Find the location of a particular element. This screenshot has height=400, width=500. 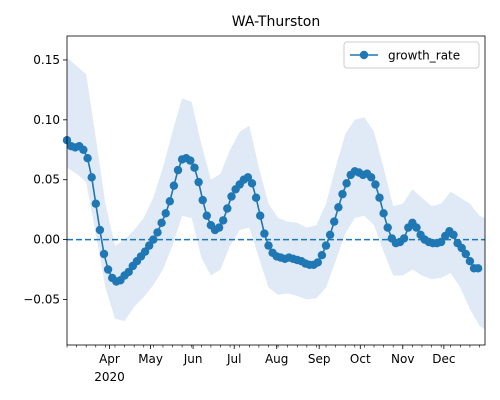

x-tick-year-label: 2020 is located at coordinates (109, 377).